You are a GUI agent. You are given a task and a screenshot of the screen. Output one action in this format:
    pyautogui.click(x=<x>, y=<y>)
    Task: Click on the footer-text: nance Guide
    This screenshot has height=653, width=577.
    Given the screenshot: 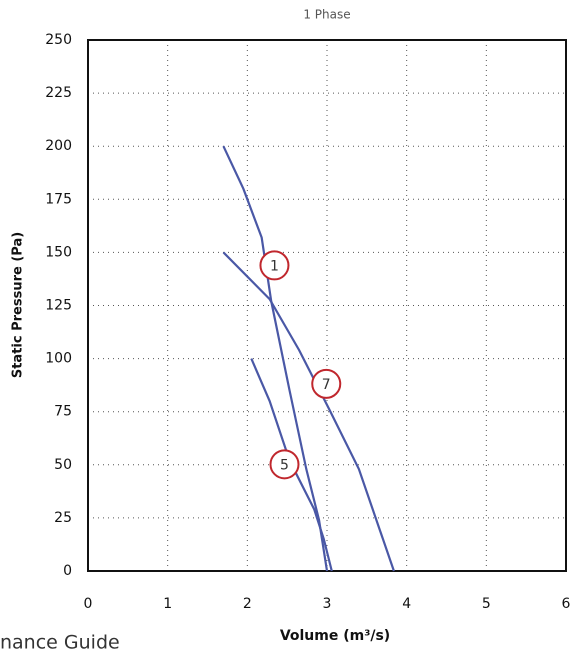 What is the action you would take?
    pyautogui.click(x=60, y=642)
    